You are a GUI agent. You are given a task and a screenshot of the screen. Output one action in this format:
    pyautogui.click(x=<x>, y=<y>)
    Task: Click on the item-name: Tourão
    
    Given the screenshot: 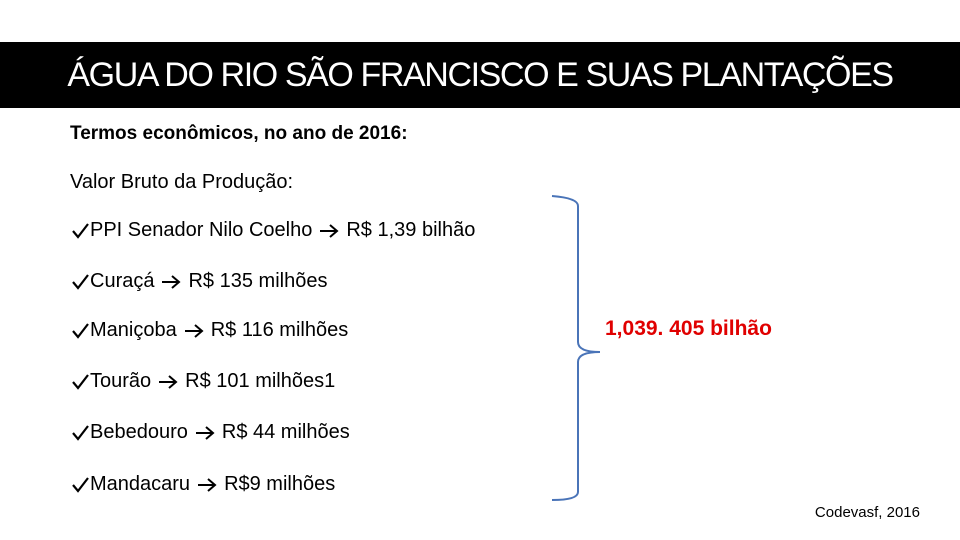 What is the action you would take?
    pyautogui.click(x=121, y=381)
    